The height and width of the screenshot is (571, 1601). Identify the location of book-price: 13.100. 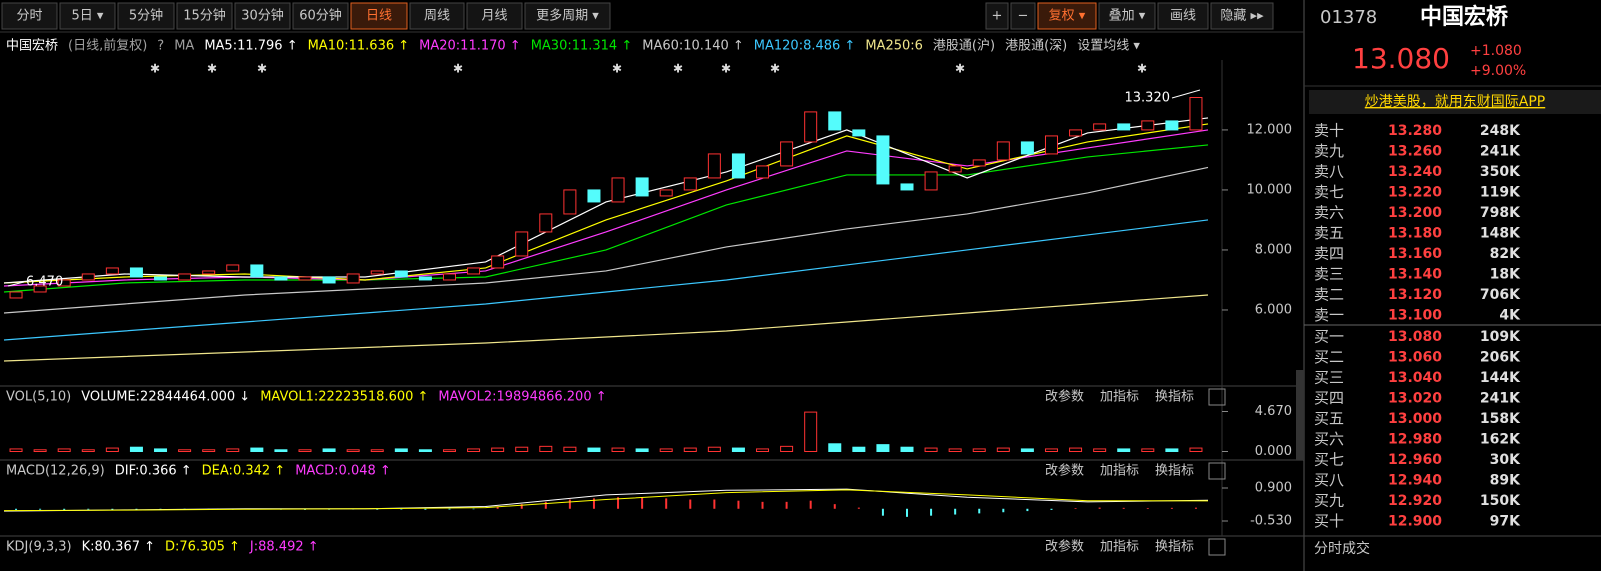
(1415, 316).